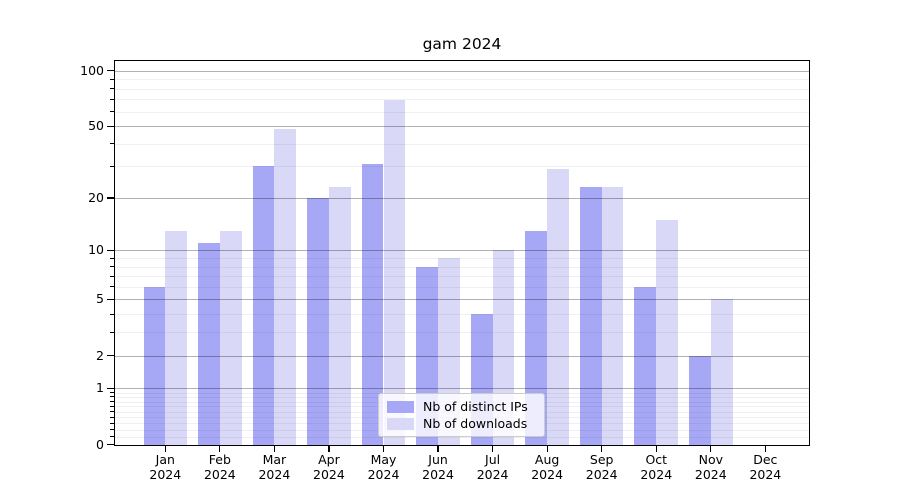  Describe the element at coordinates (318, 321) in the screenshot. I see `bar-nb-of-distinct-ips-apr` at that location.